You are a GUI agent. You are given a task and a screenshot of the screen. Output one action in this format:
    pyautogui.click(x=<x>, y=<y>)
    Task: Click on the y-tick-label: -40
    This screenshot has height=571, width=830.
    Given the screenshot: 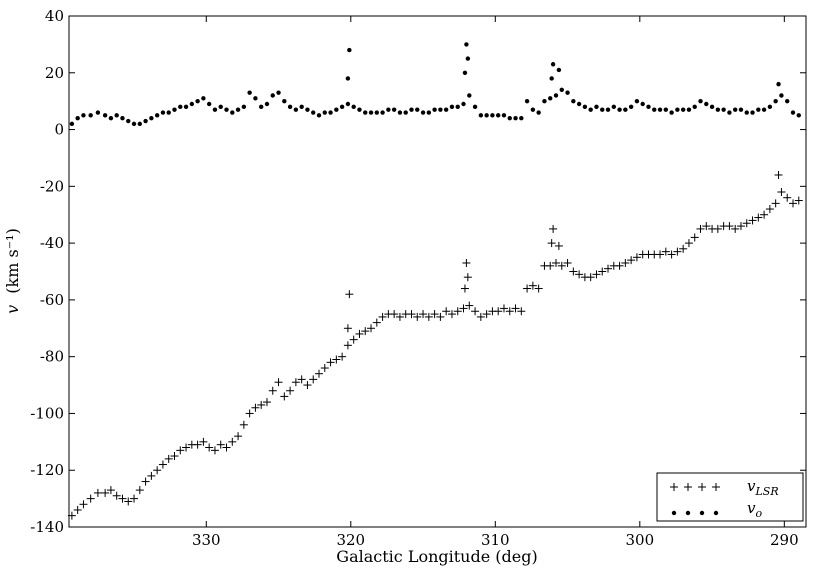 What is the action you would take?
    pyautogui.click(x=52, y=243)
    